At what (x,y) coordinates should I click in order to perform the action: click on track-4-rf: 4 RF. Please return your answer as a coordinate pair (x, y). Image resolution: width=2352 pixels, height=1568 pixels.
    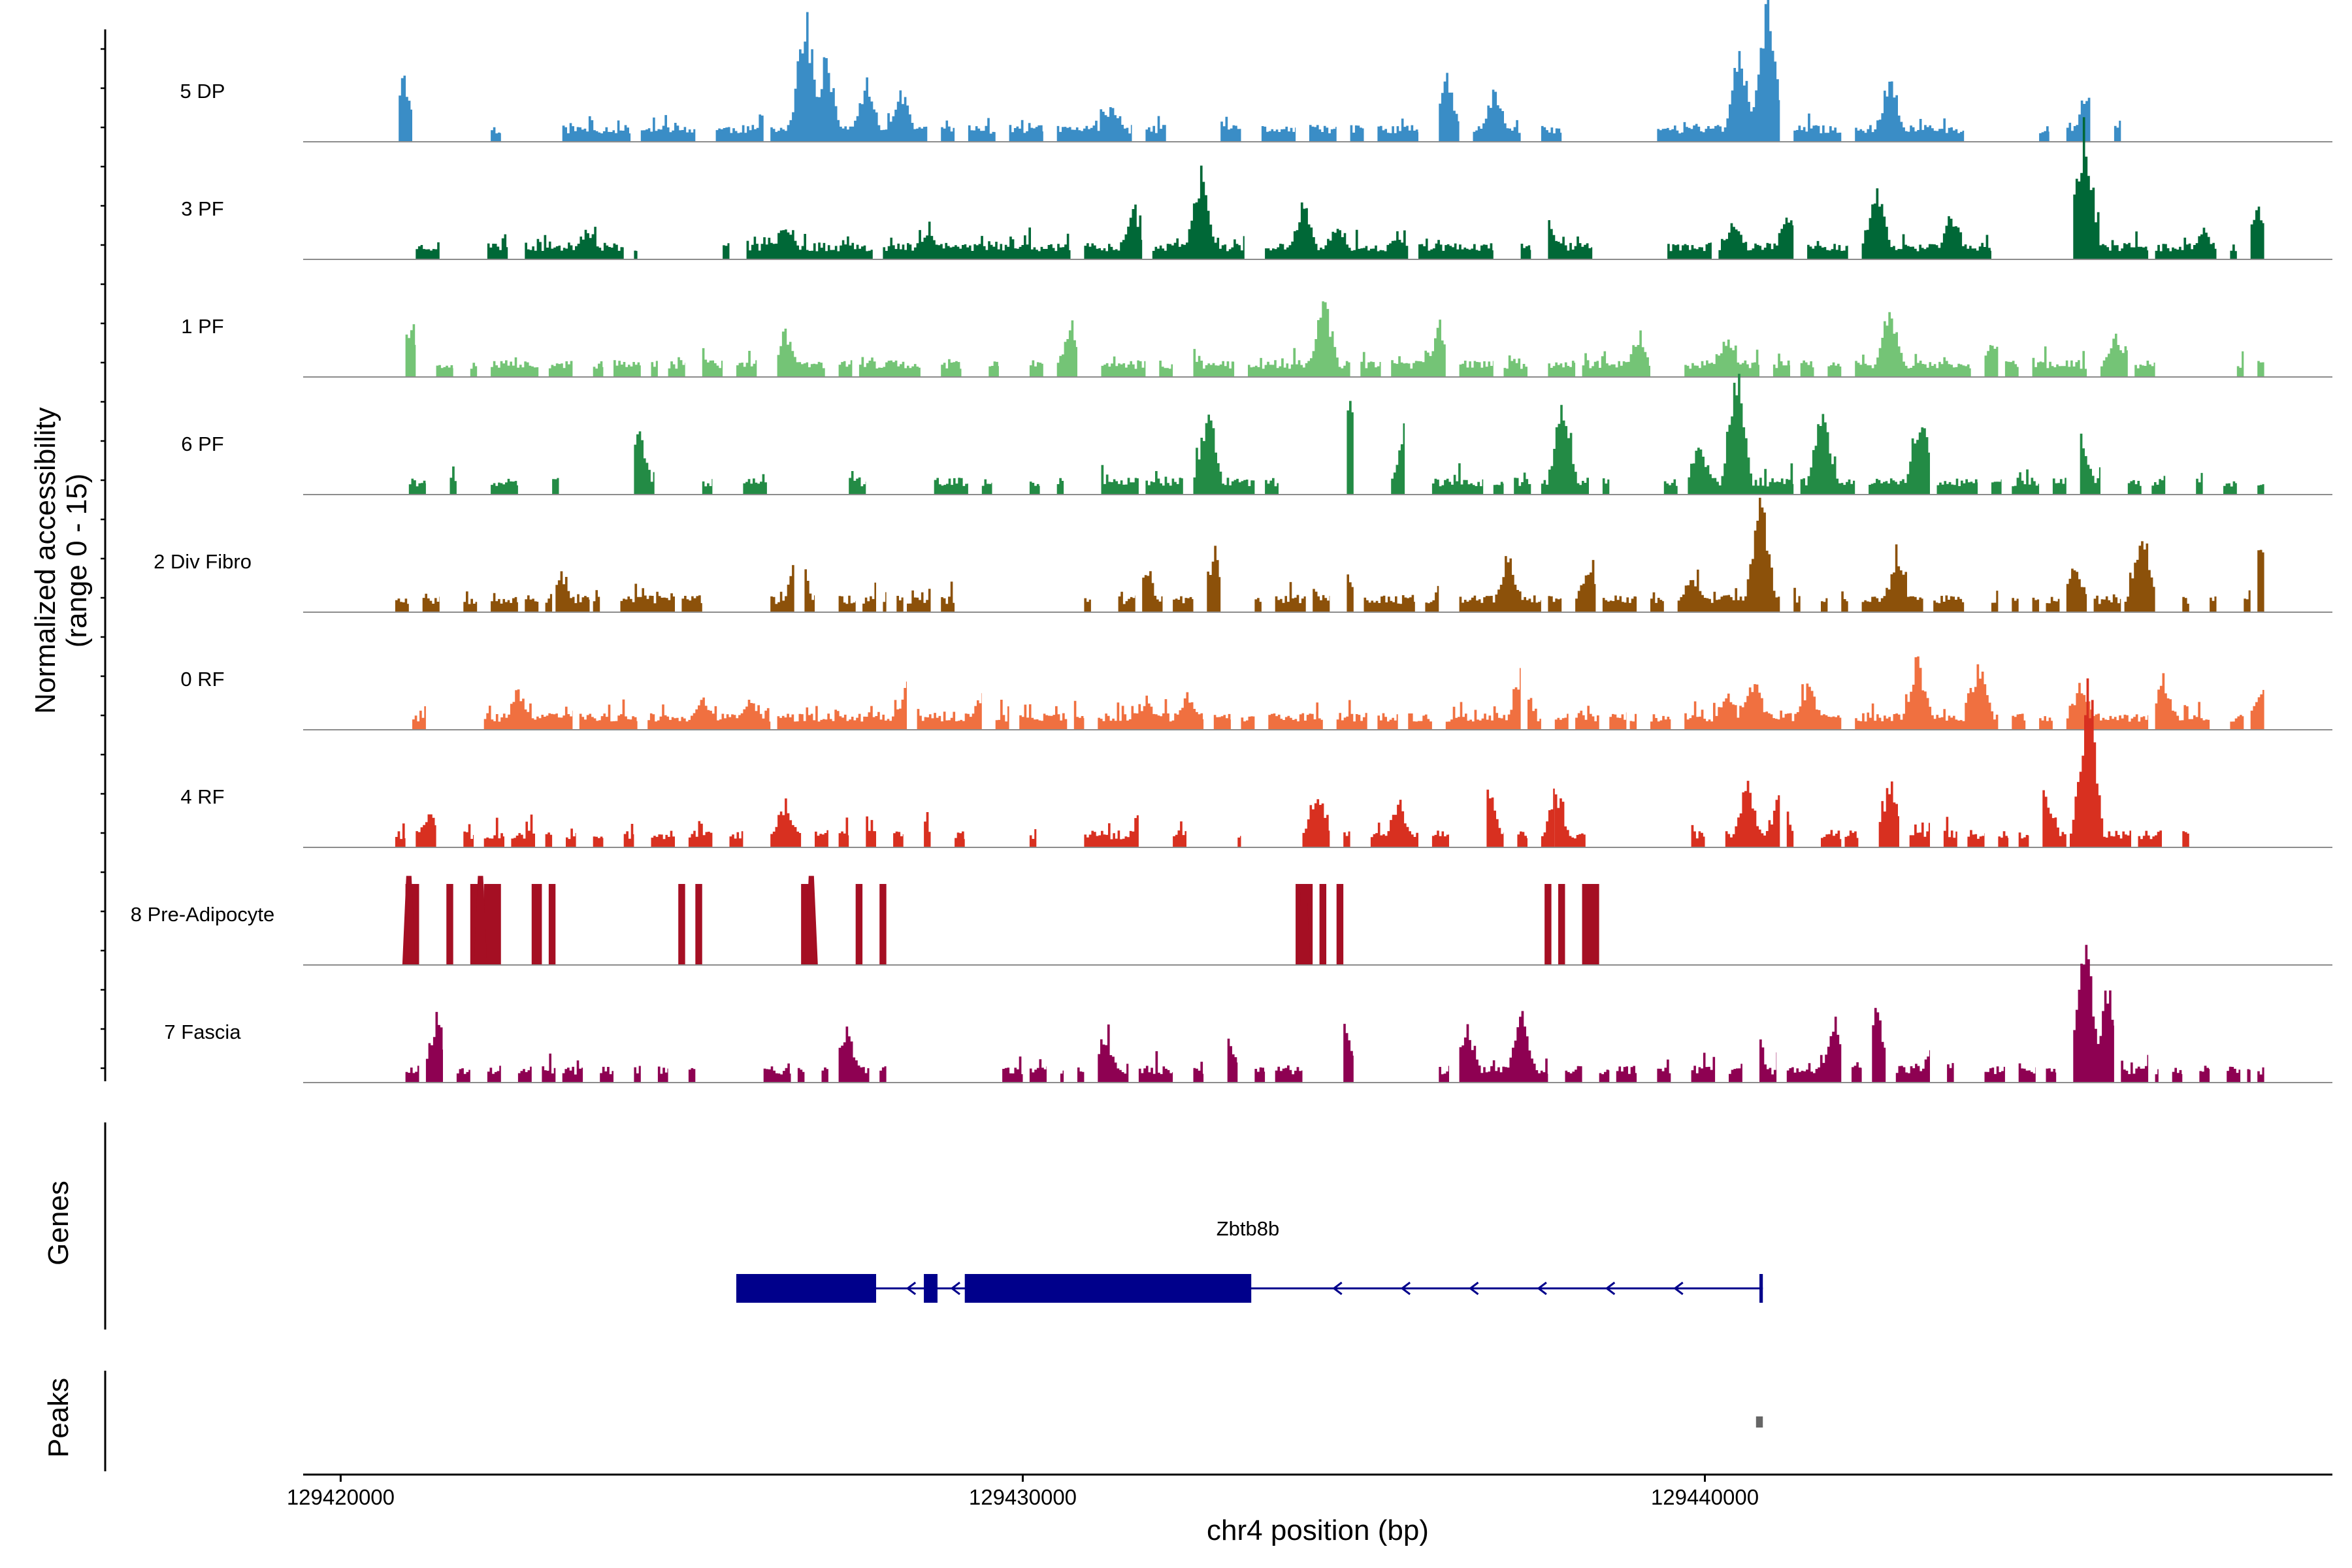
    Looking at the image, I should click on (1256, 763).